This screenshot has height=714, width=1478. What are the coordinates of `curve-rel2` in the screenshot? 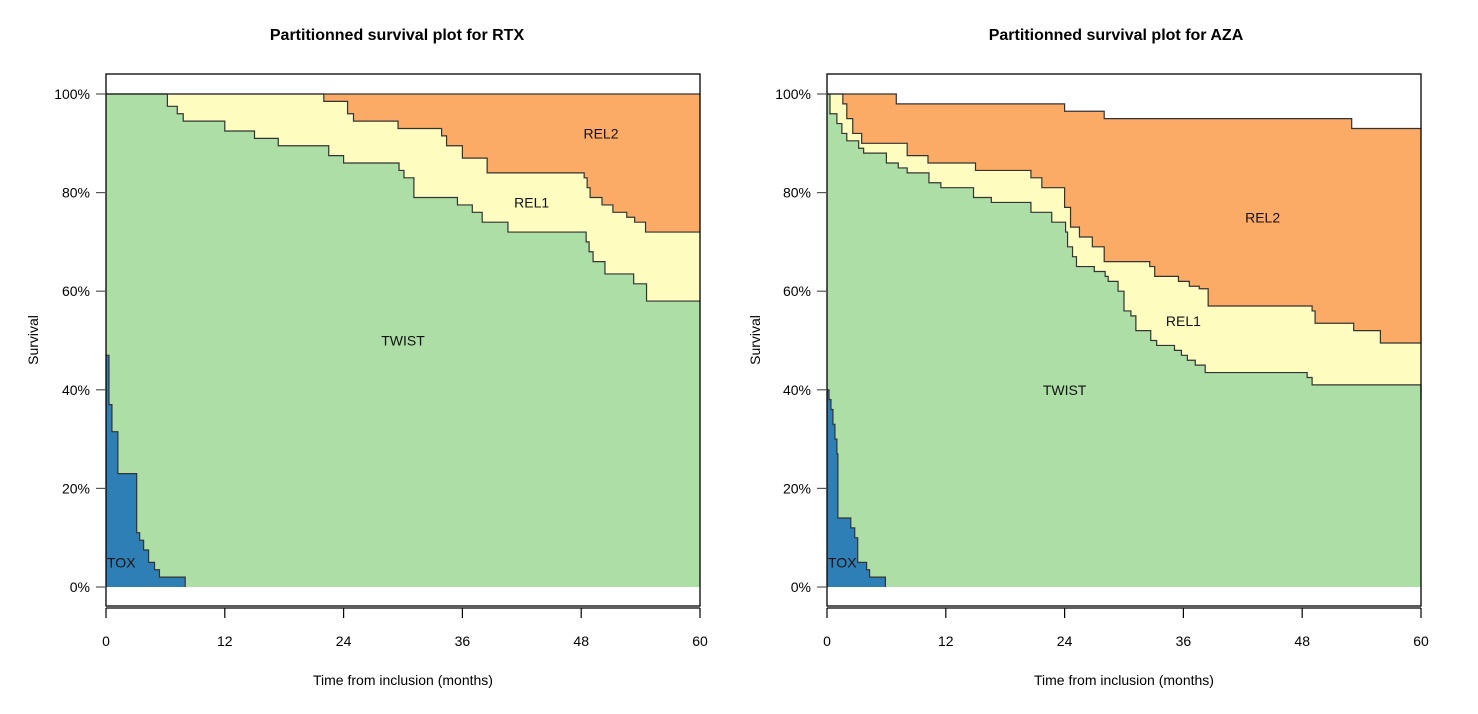 It's located at (1124, 111).